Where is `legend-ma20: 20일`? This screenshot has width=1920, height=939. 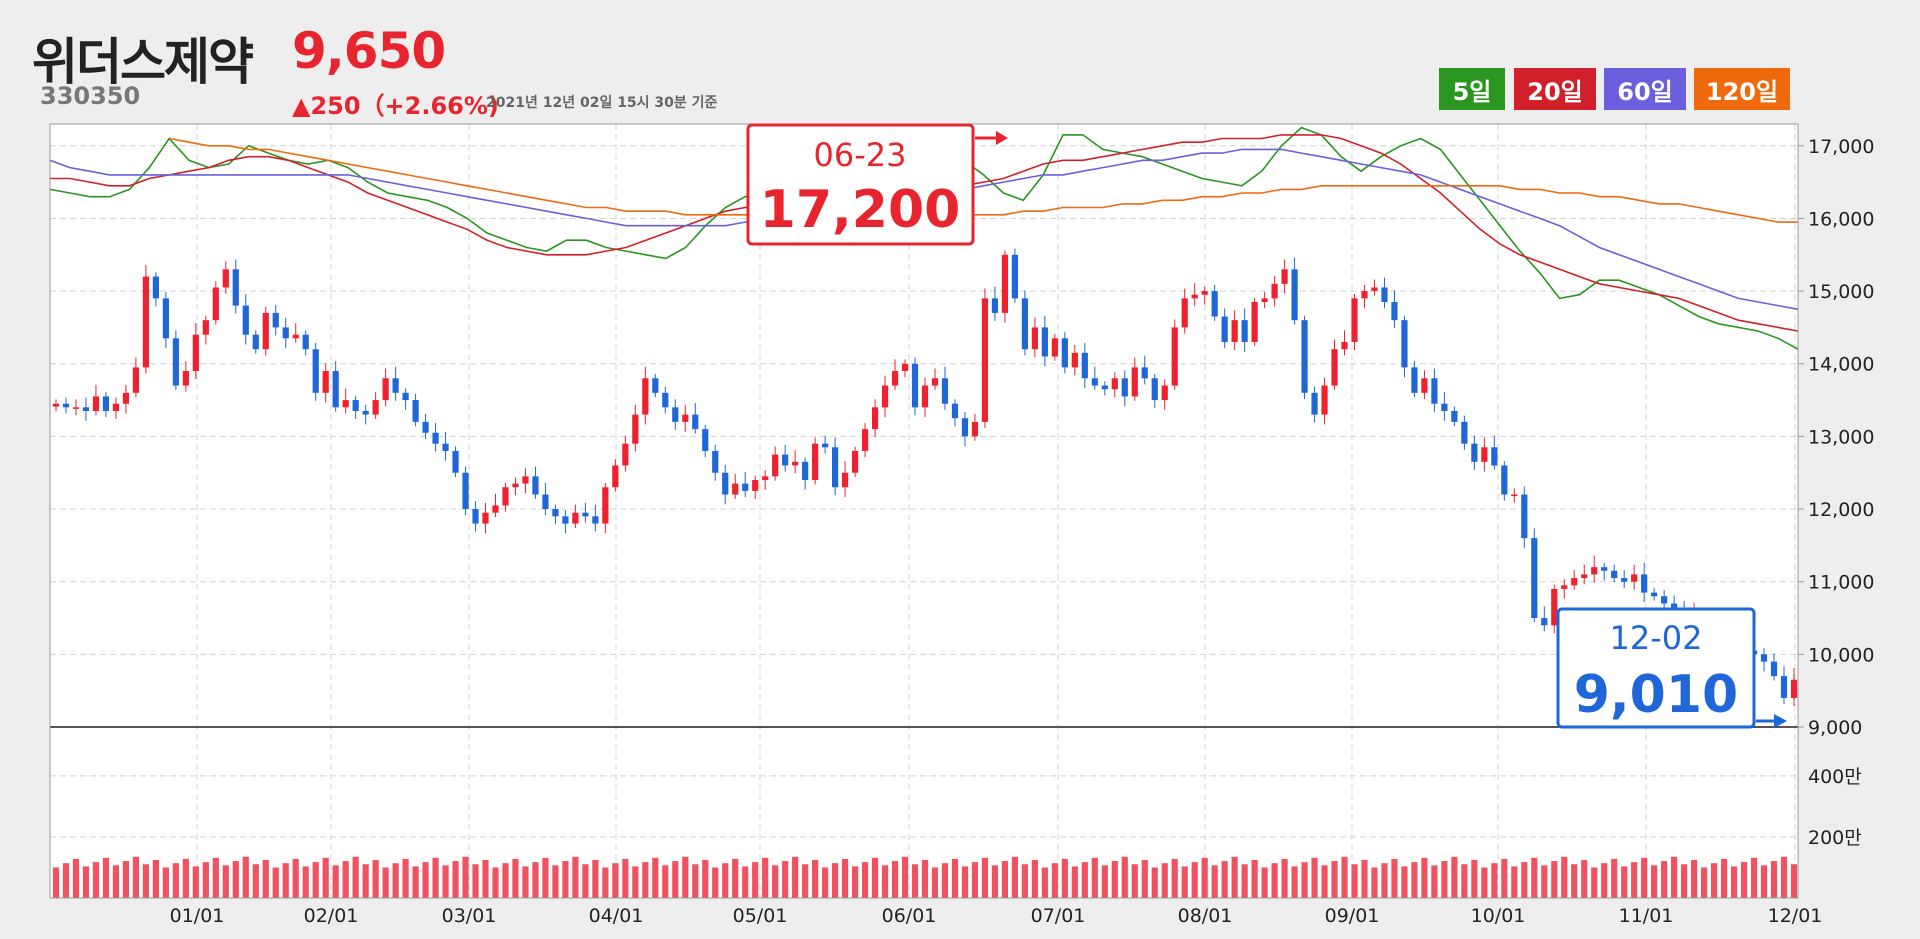 legend-ma20: 20일 is located at coordinates (1555, 89).